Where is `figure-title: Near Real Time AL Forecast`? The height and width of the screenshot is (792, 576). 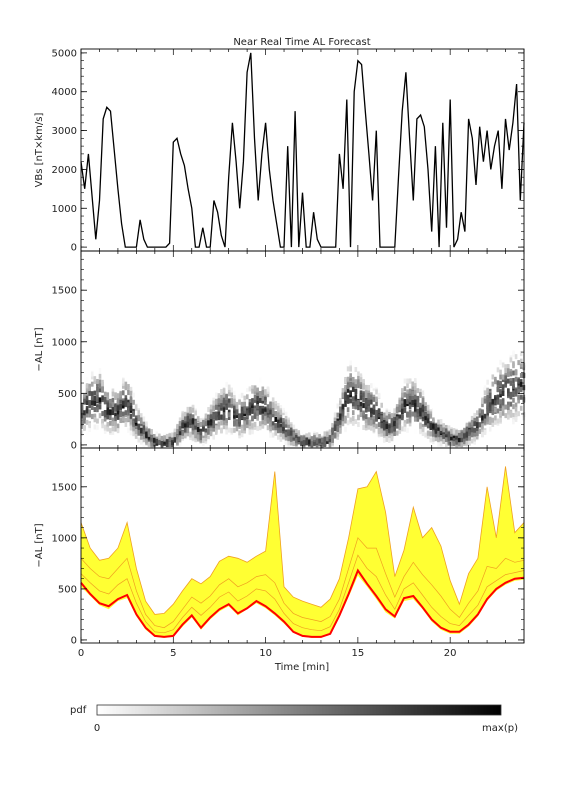
figure-title: Near Real Time AL Forecast is located at coordinates (301, 42).